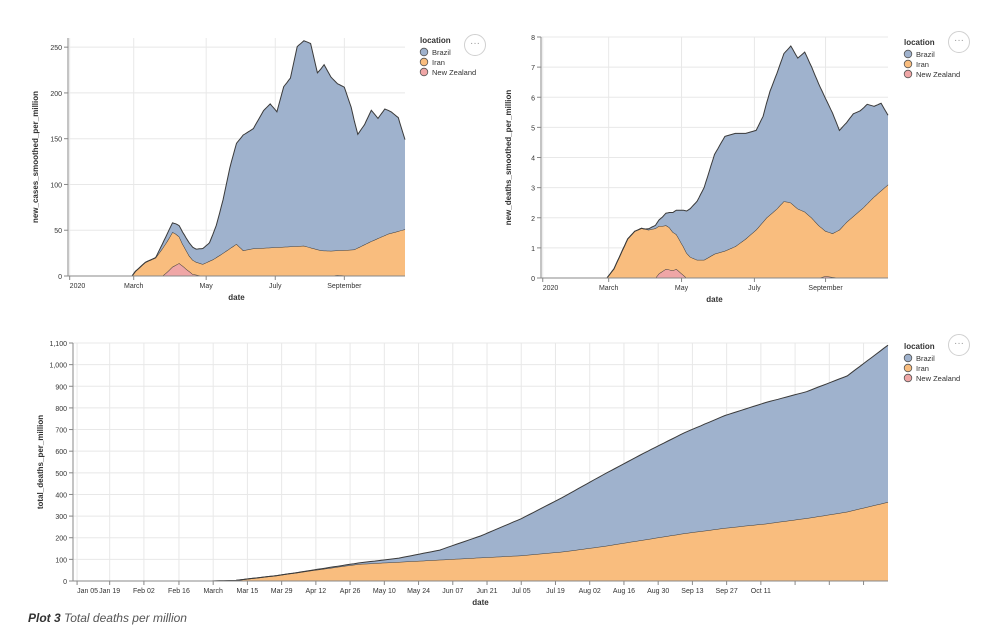  What do you see at coordinates (533, 189) in the screenshot?
I see `y-tick-label: 3` at bounding box center [533, 189].